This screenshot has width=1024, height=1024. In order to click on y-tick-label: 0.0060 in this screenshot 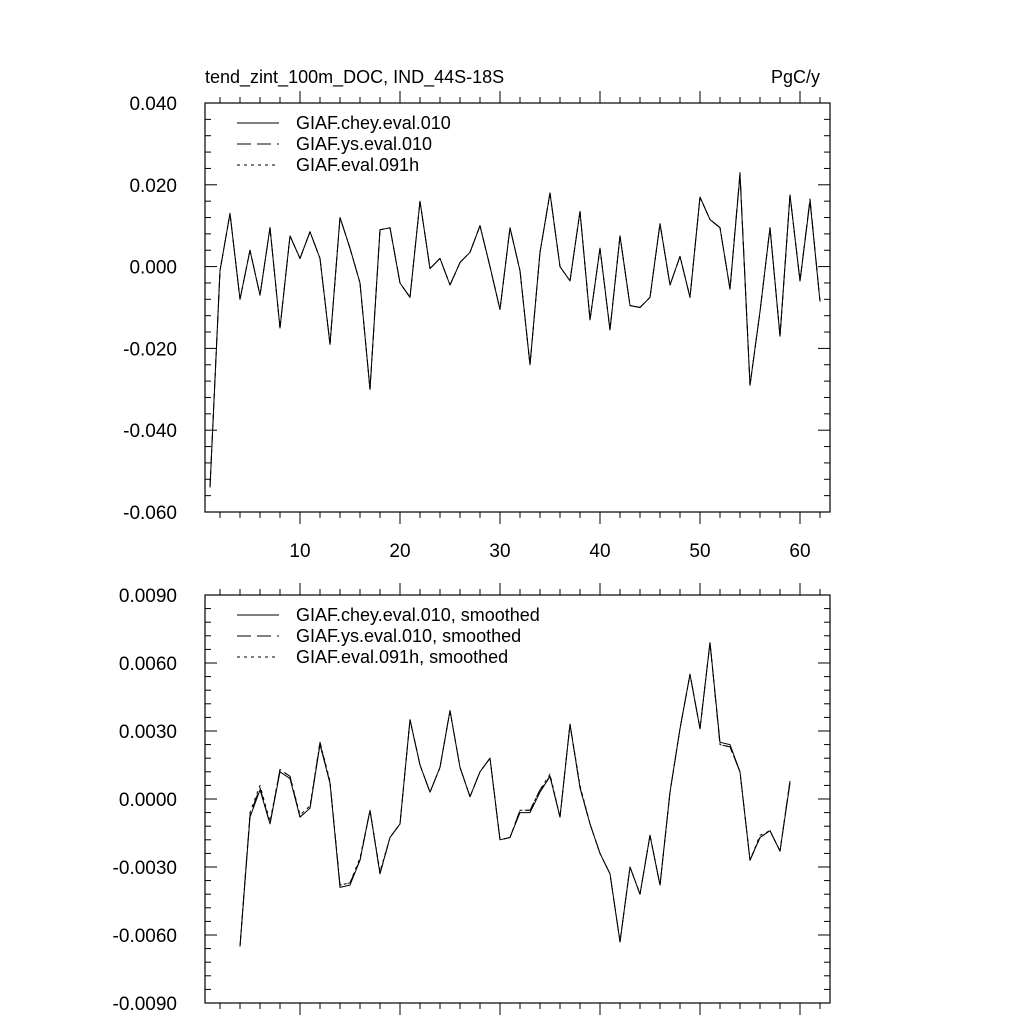, I will do `click(148, 664)`.